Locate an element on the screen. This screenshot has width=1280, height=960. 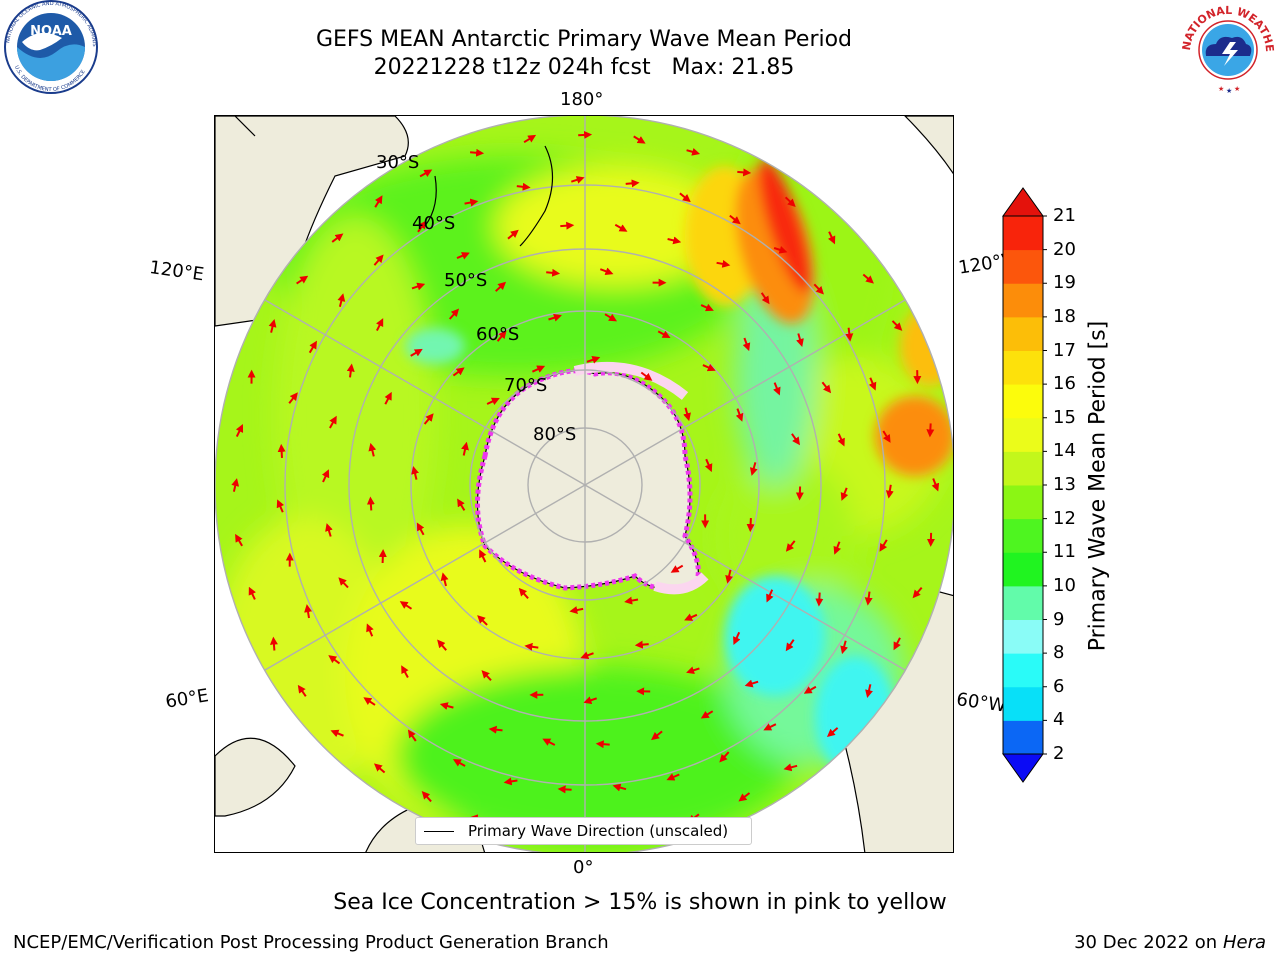
legend-line-swatch is located at coordinates (439, 831).